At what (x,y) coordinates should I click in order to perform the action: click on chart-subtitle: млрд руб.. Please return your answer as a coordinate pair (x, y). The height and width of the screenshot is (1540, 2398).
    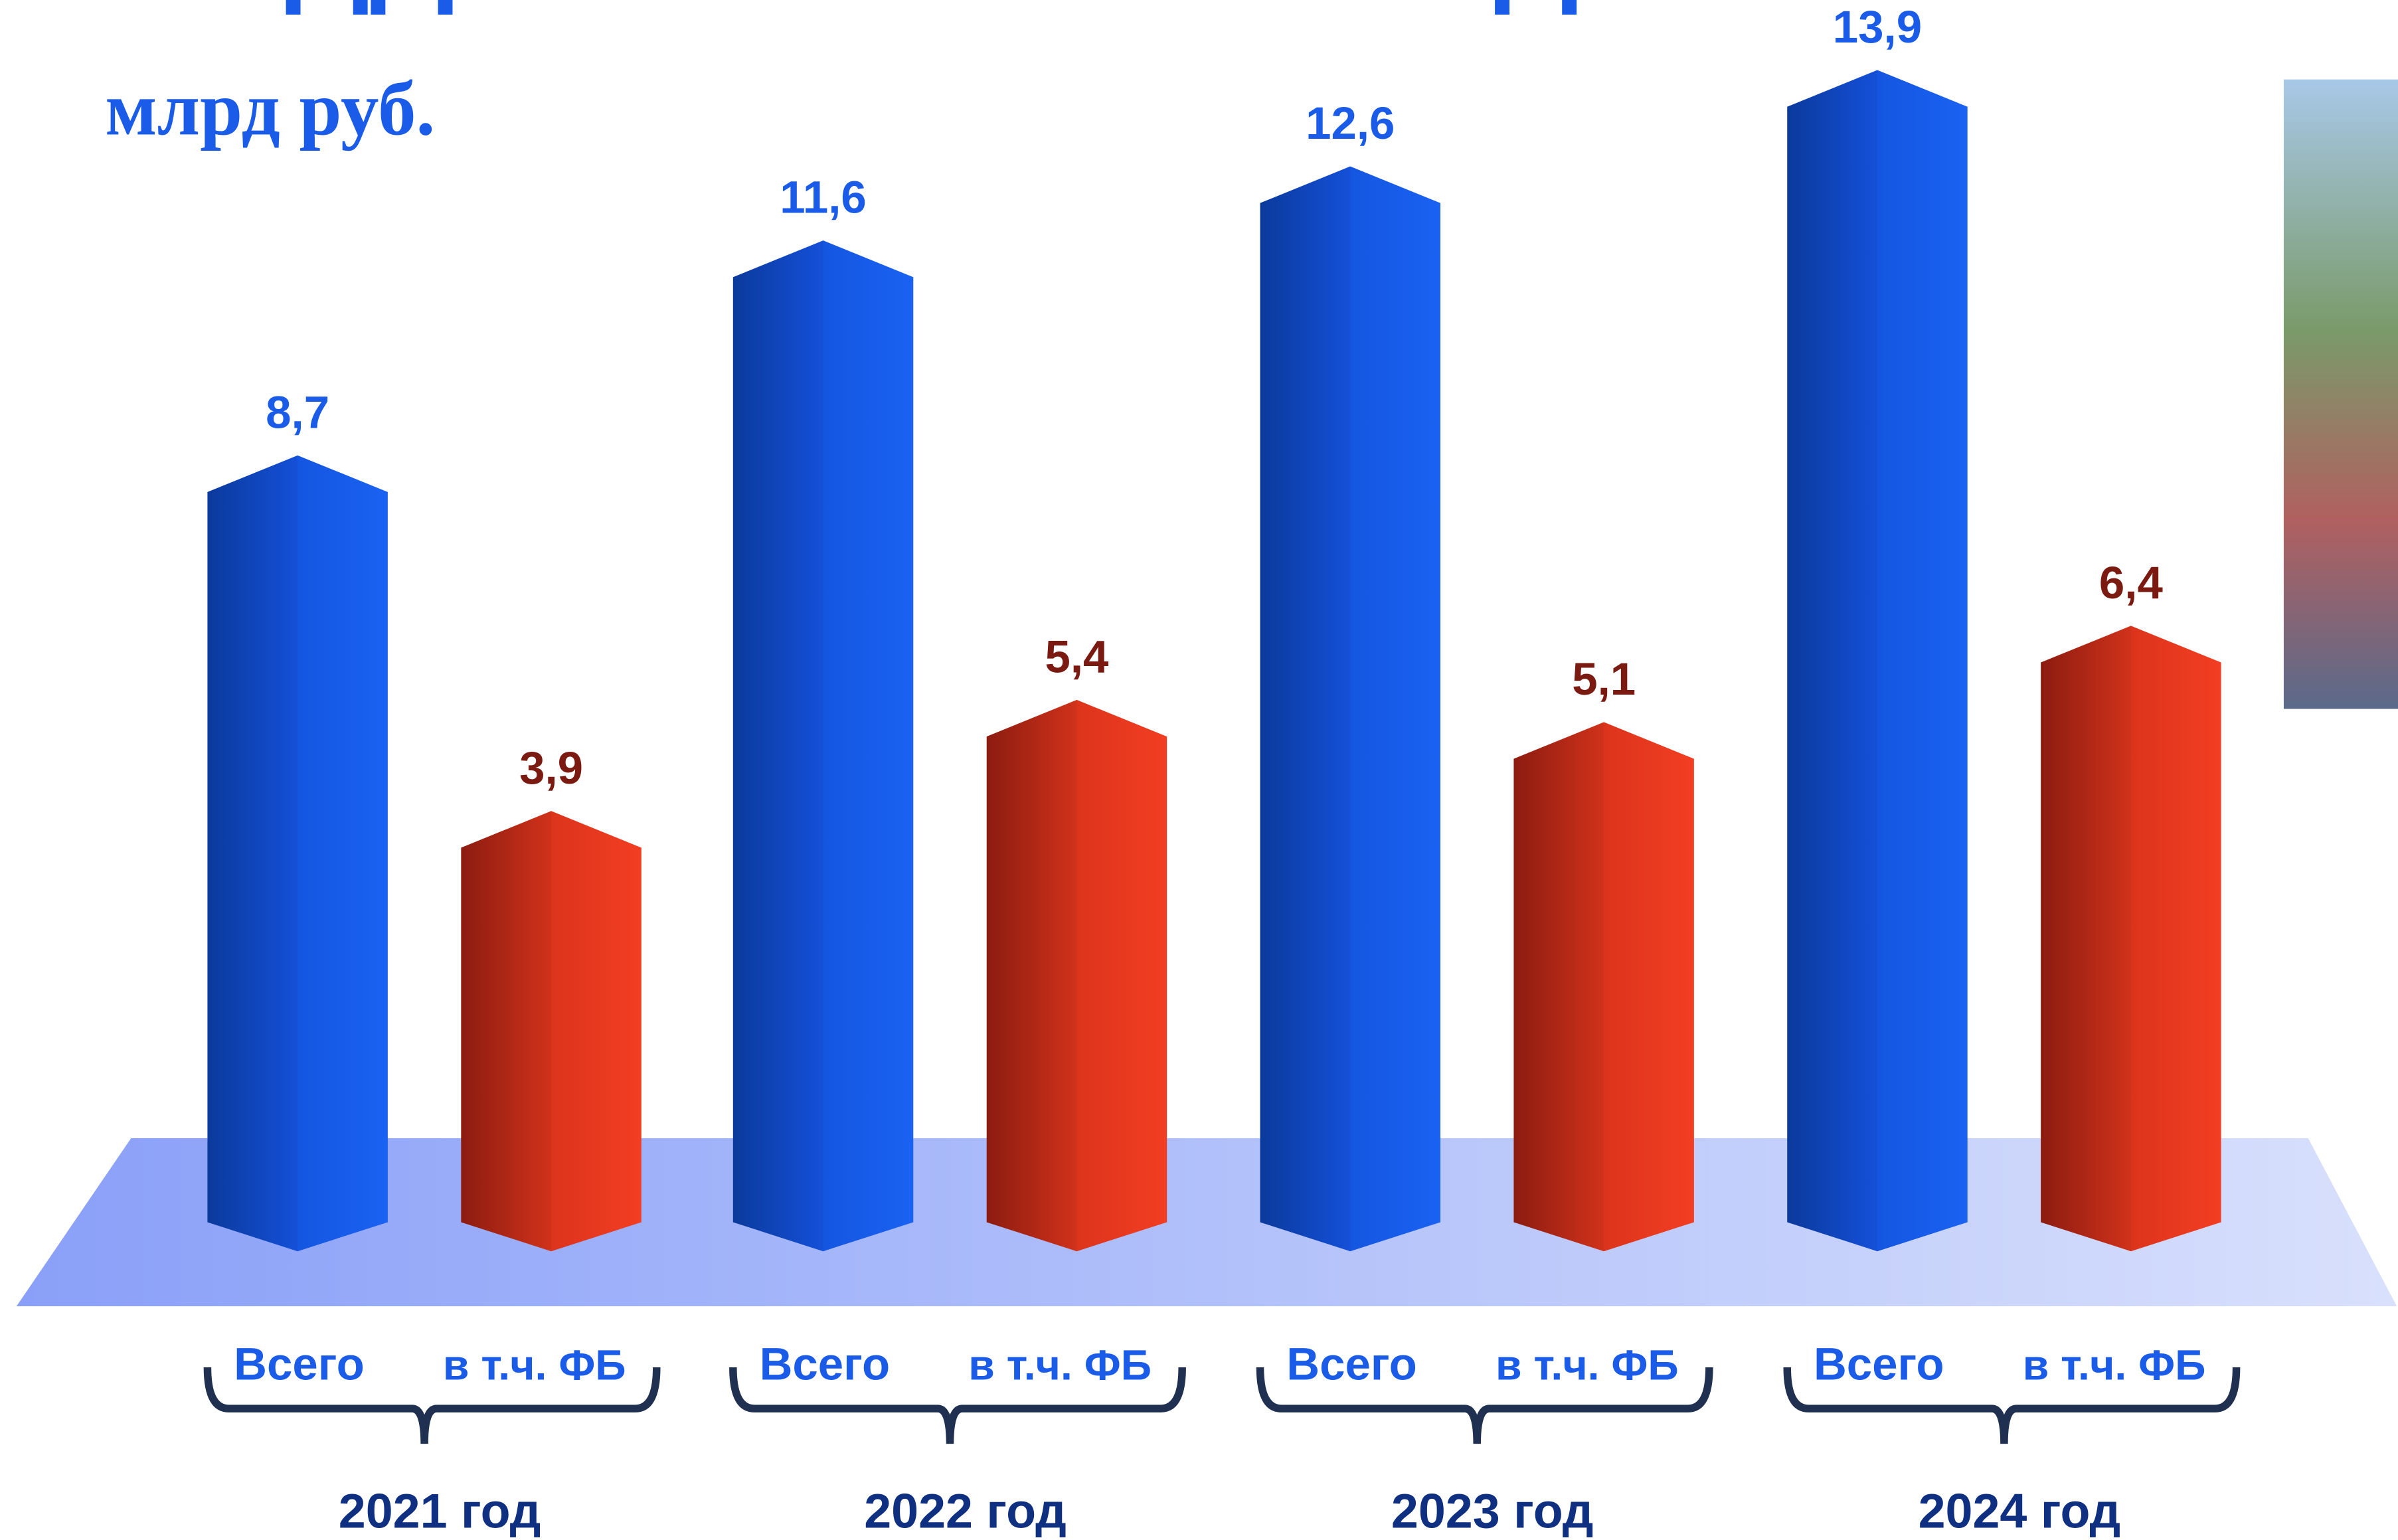
    Looking at the image, I should click on (270, 108).